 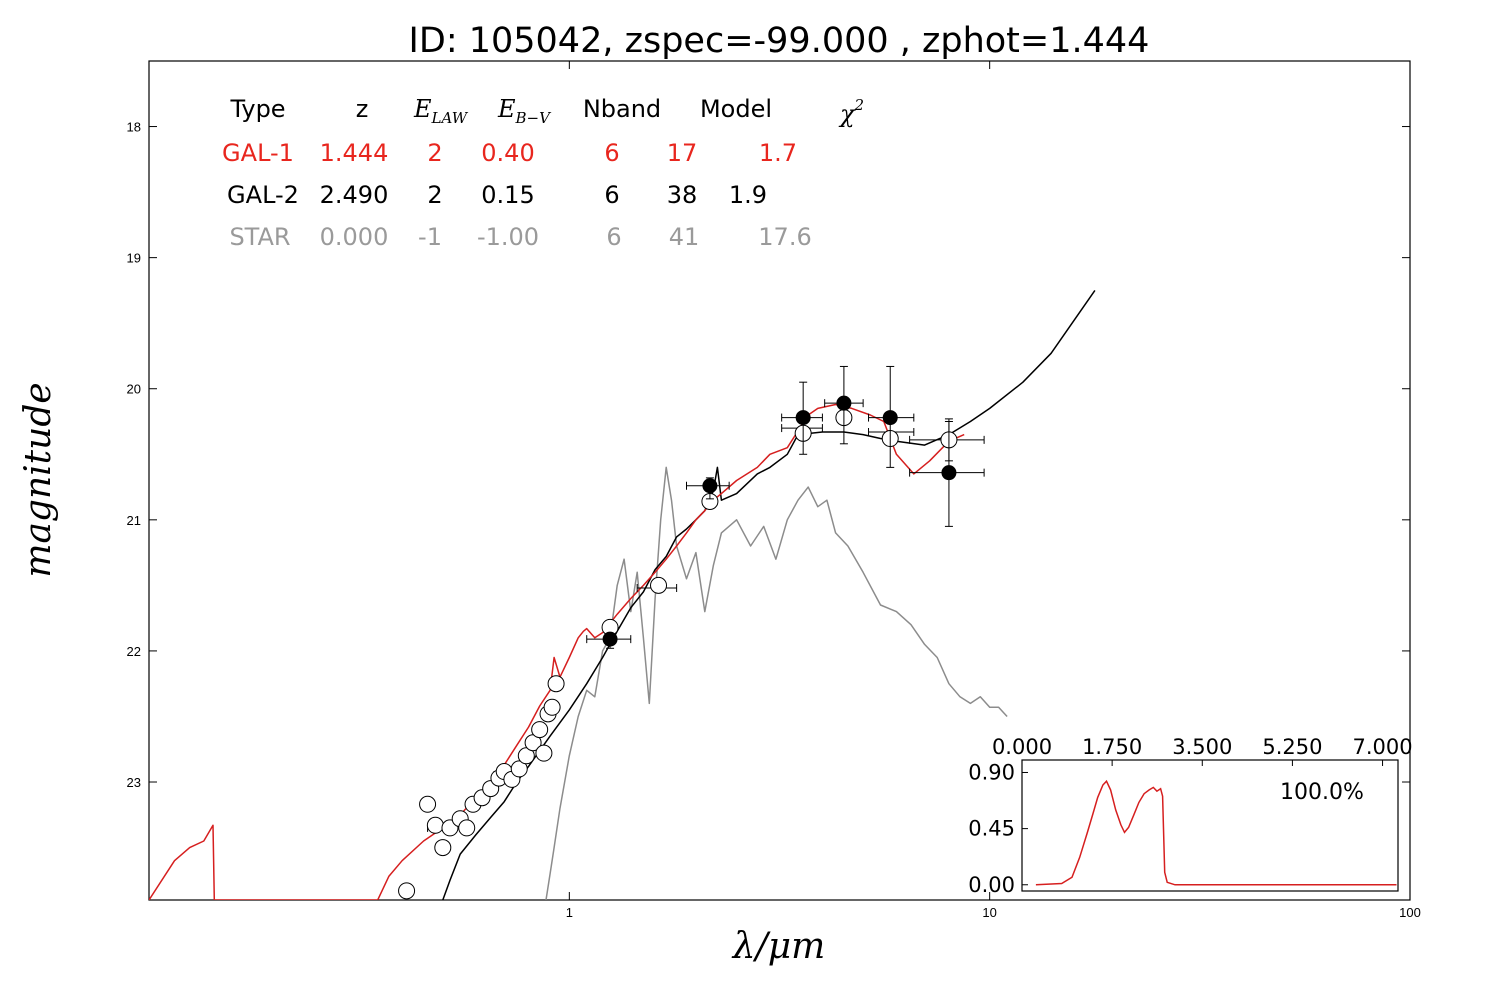 What do you see at coordinates (778, 153) in the screenshot?
I see `table-cell-gal-1: 1.7` at bounding box center [778, 153].